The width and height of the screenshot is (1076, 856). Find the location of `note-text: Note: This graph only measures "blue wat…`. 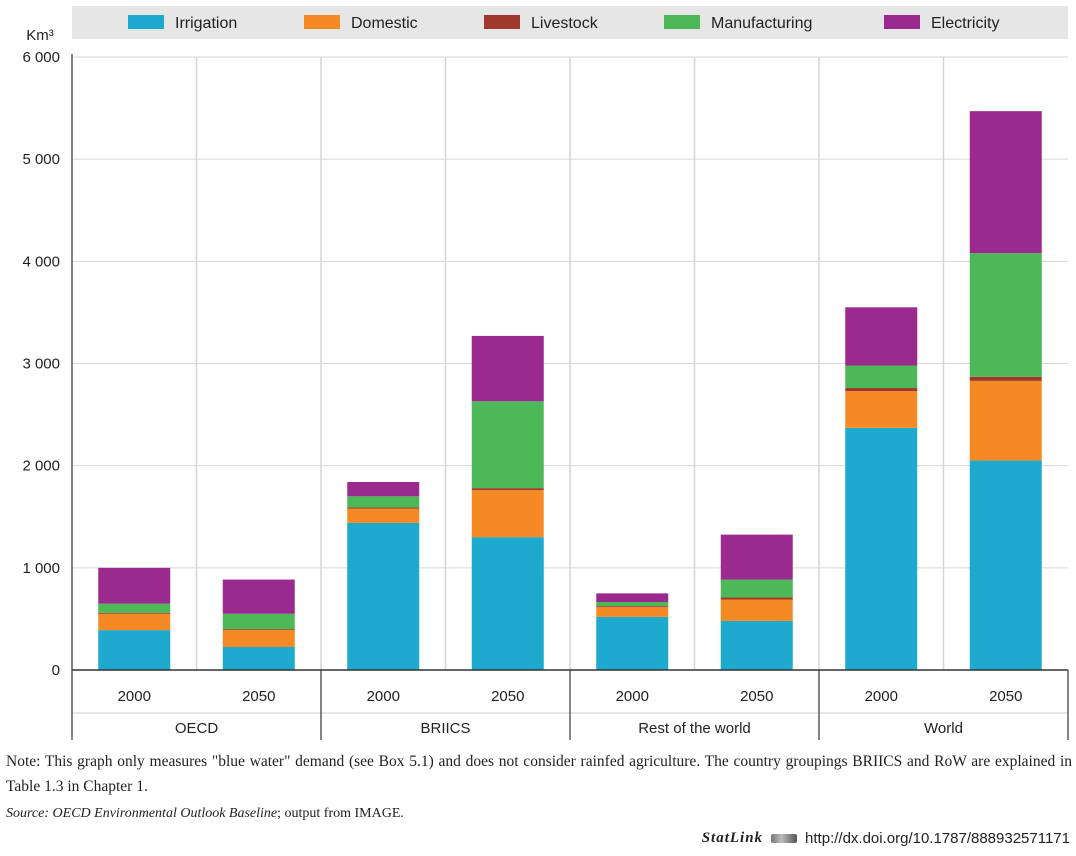

note-text: Note: This graph only measures "blue wat… is located at coordinates (539, 774).